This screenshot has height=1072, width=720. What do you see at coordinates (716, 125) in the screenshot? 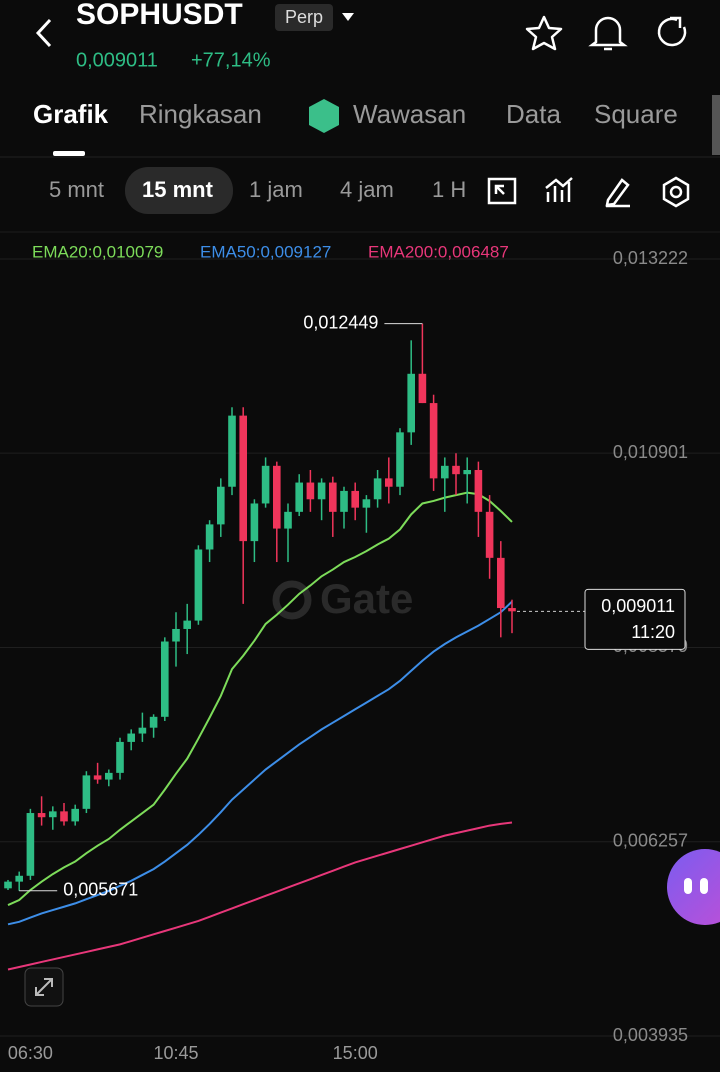
I see `scroll-hint` at bounding box center [716, 125].